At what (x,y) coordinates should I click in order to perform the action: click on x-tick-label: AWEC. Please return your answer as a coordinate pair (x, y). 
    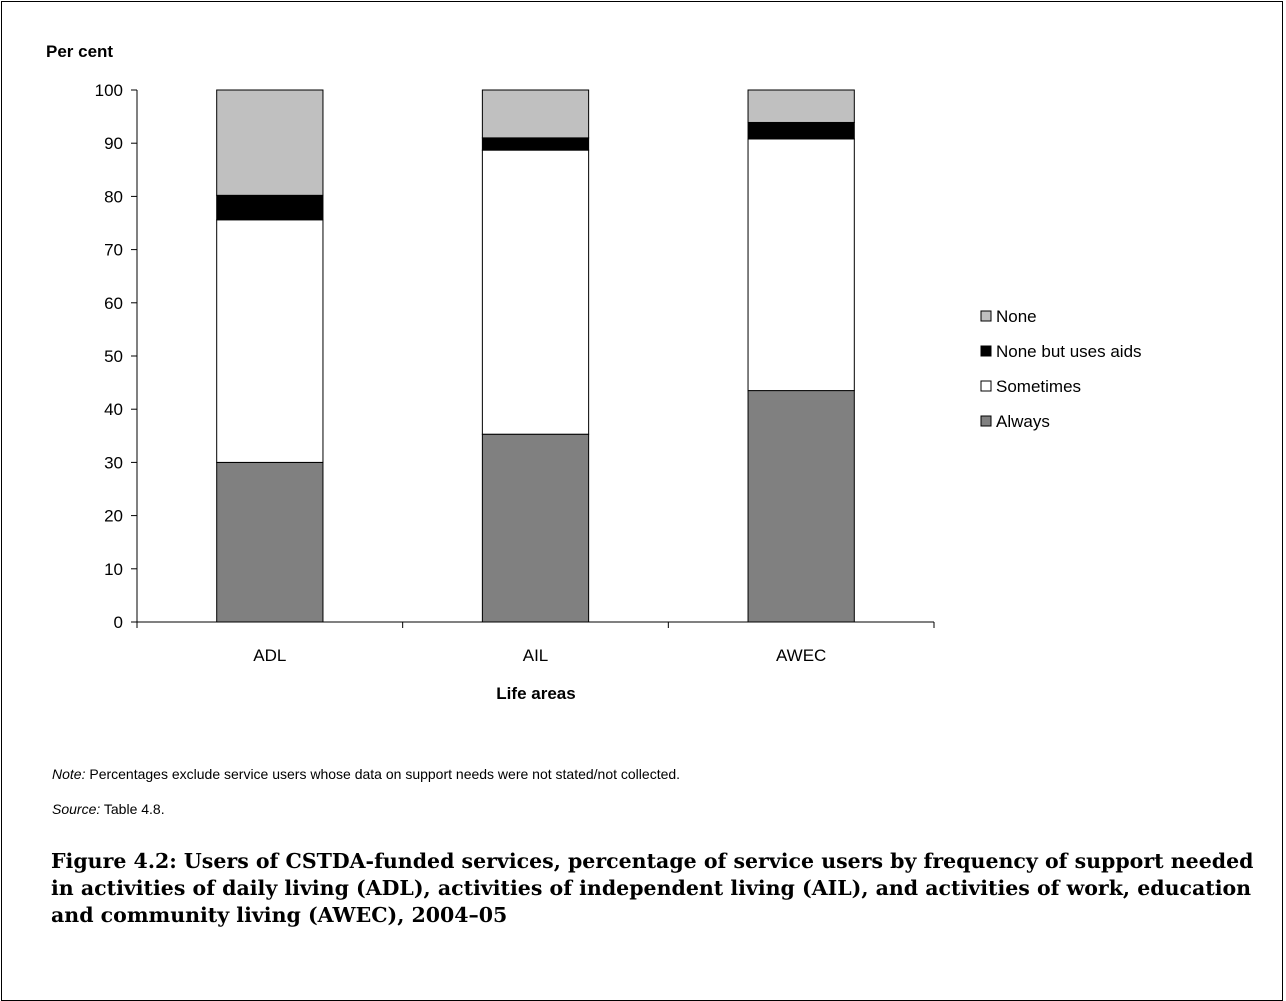
    Looking at the image, I should click on (801, 655).